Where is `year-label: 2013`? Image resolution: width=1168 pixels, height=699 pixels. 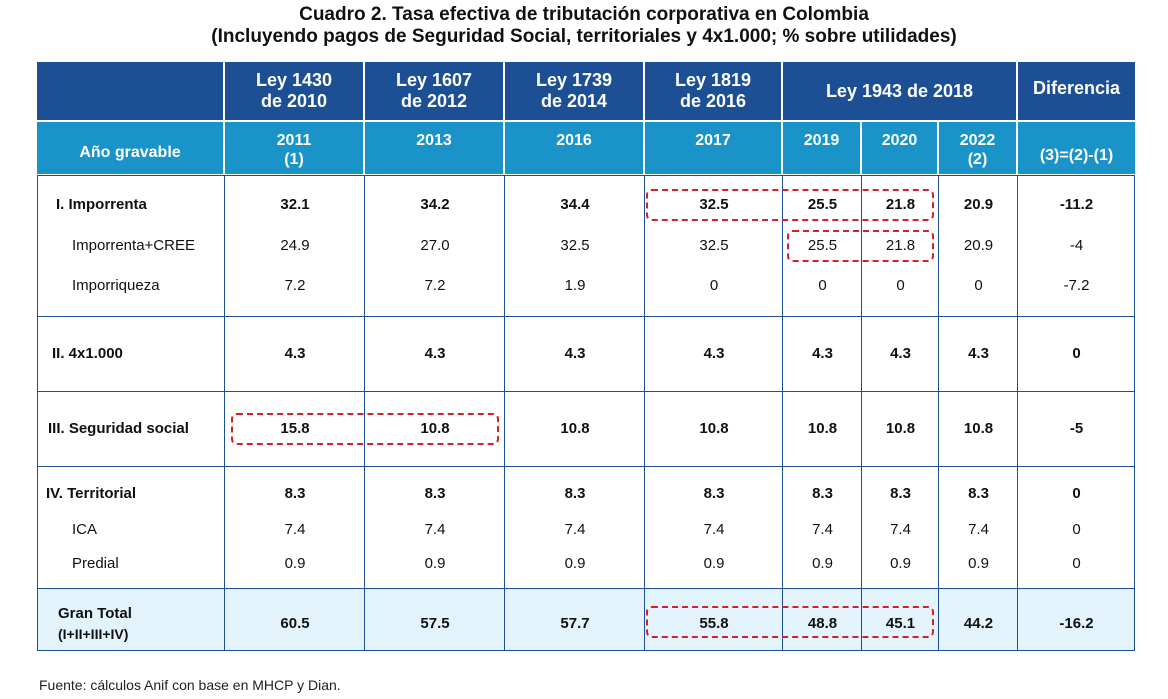
year-label: 2013 is located at coordinates (434, 140).